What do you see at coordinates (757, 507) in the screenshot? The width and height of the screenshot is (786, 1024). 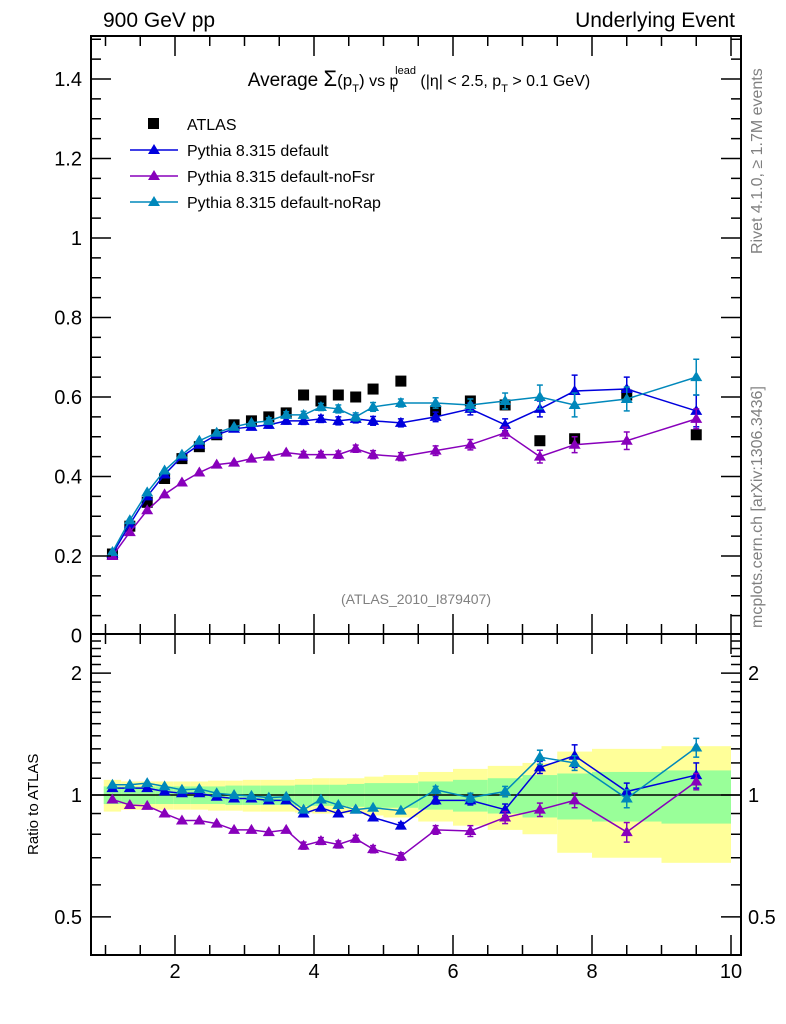 I see `mcplots-reference-label: mcplots.cern.ch [arXiv:1306.3436]` at bounding box center [757, 507].